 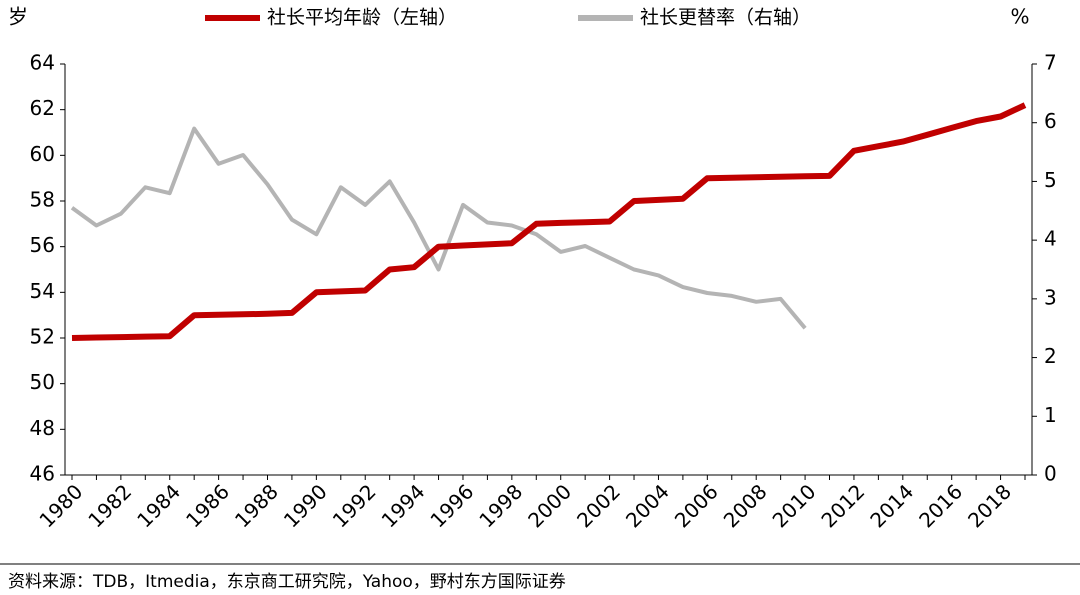 I want to click on y-tick-label: 46, so click(x=42, y=474).